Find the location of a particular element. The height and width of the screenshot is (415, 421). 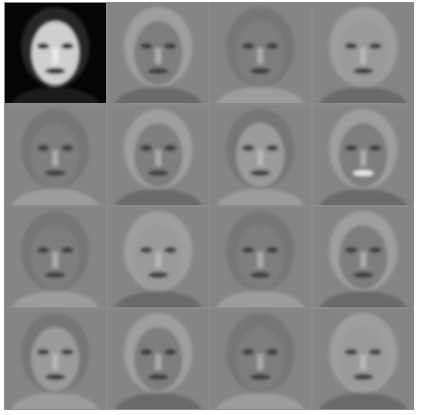

mean-face-face-image is located at coordinates (55, 55).